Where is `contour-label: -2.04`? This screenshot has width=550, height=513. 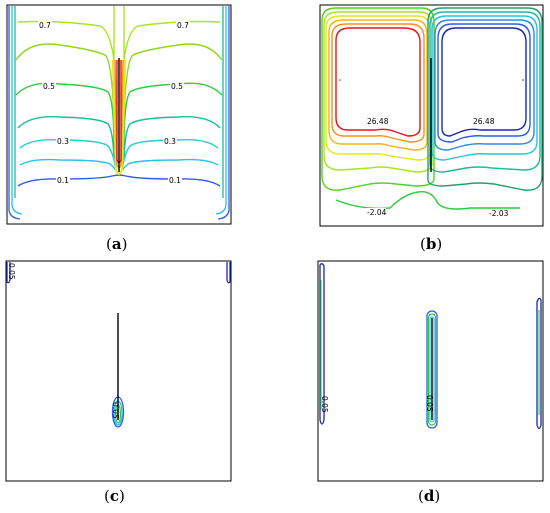
contour-label: -2.04 is located at coordinates (377, 212).